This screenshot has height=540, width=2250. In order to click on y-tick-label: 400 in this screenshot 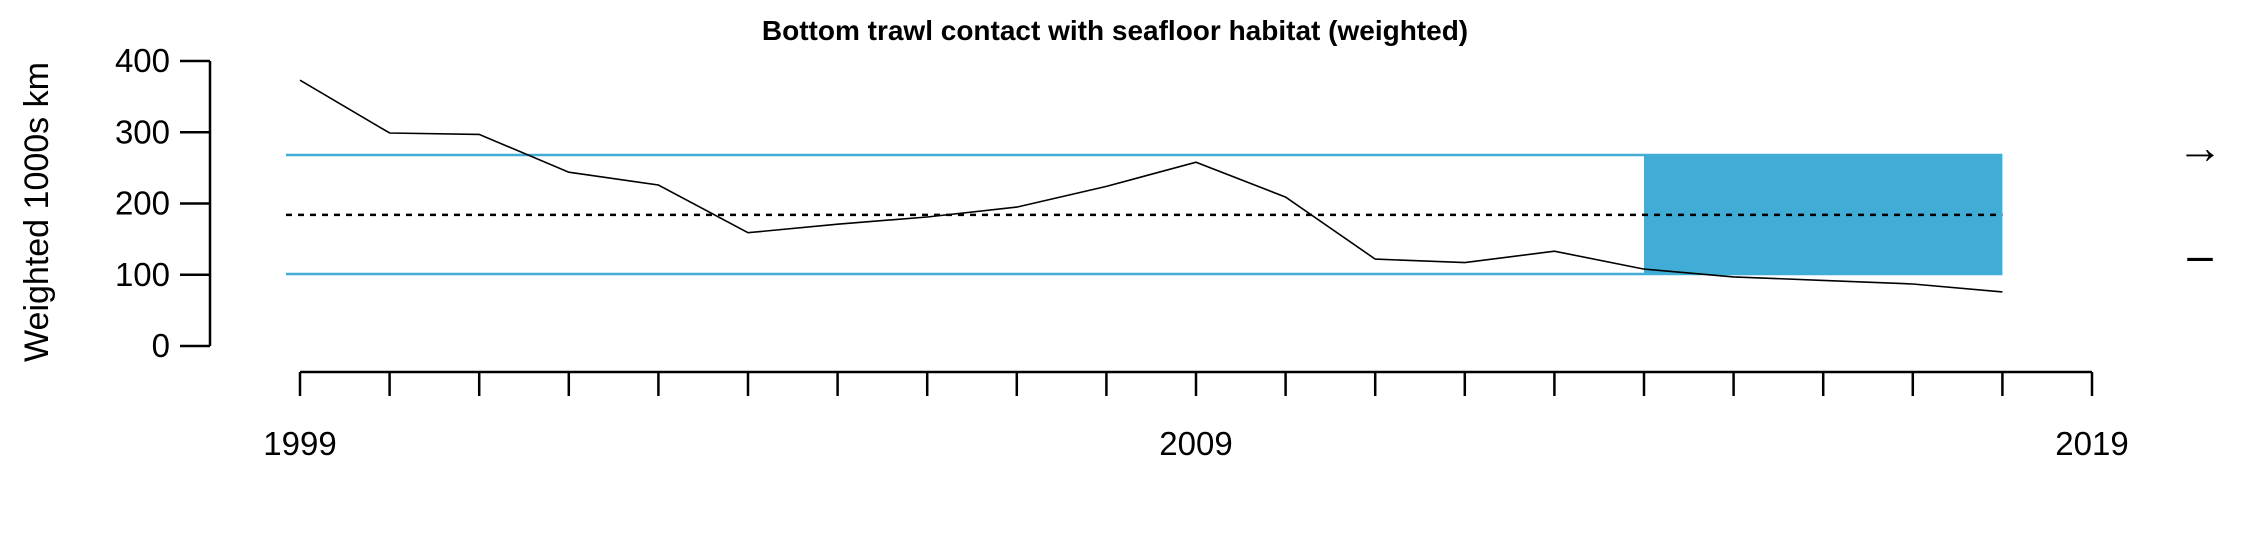, I will do `click(142, 60)`.